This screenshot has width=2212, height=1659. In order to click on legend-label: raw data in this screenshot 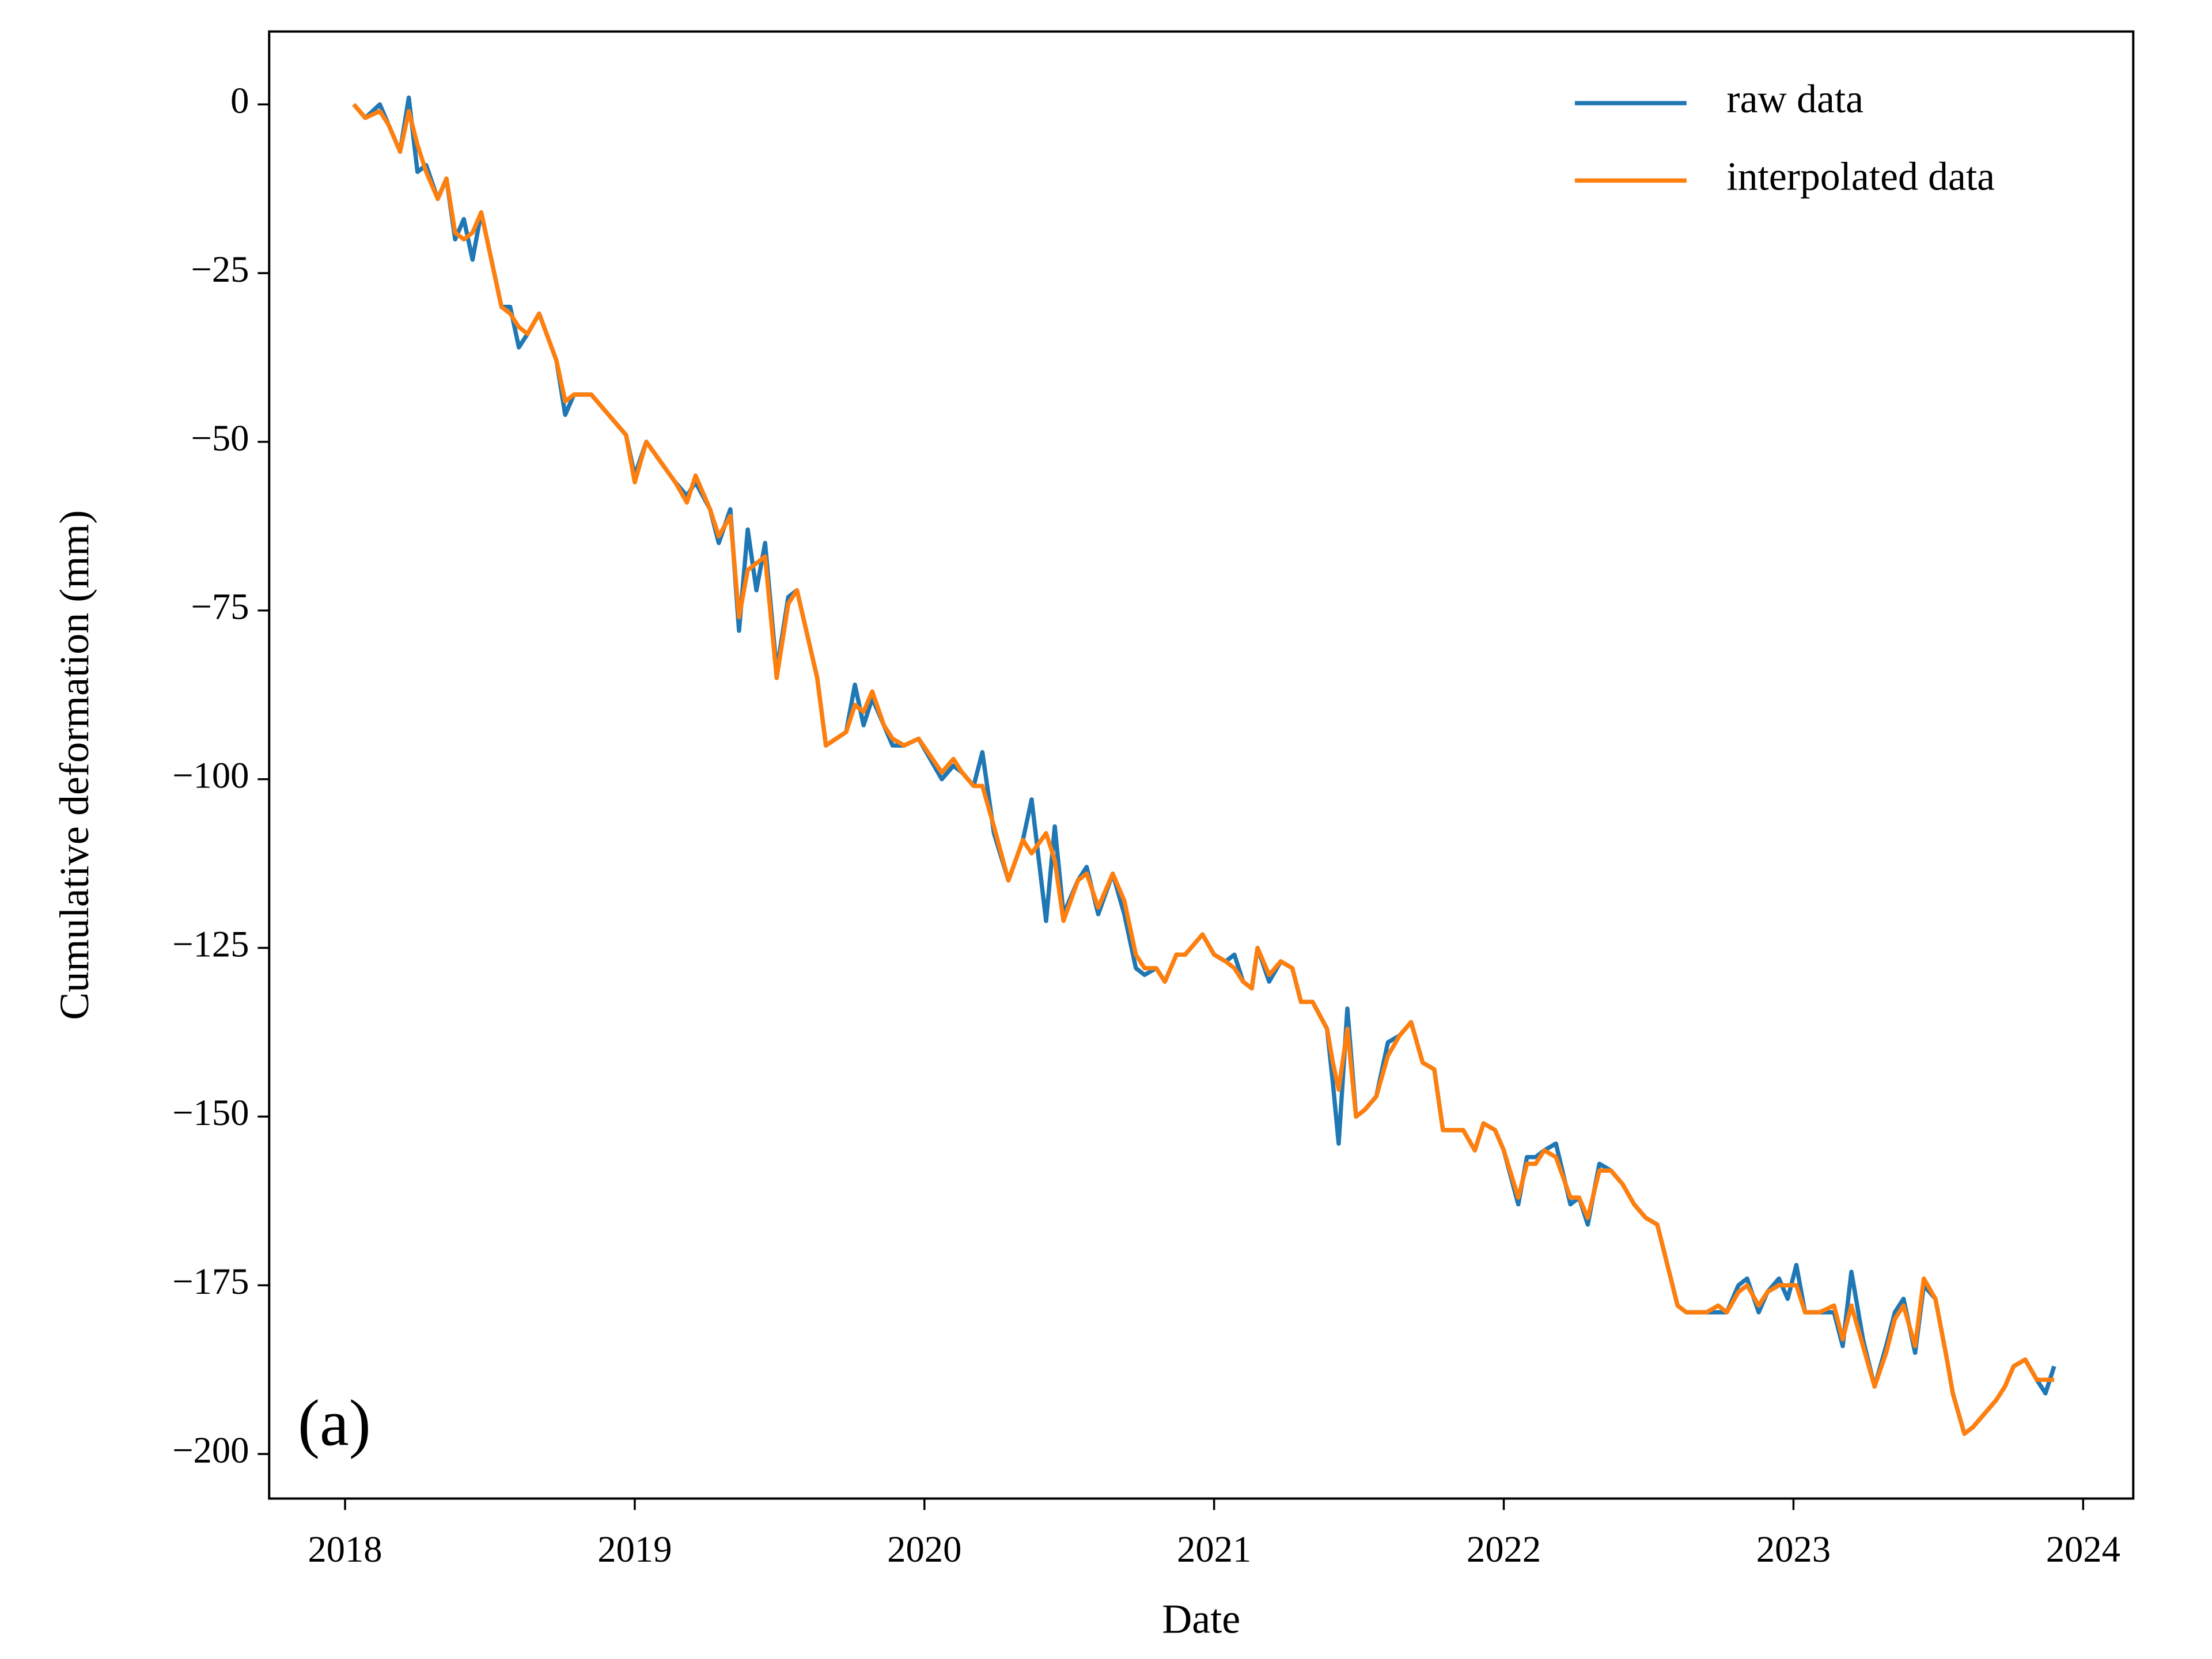, I will do `click(1794, 99)`.